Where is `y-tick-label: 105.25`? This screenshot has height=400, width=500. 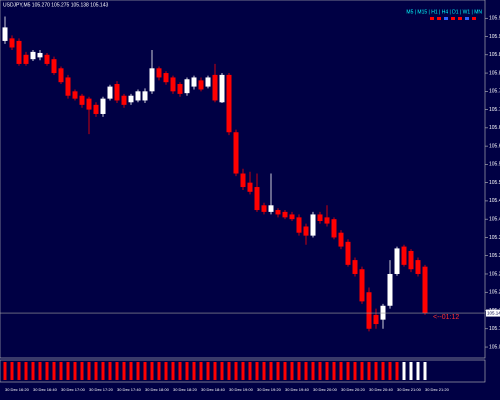 y-tick-label: 105.25 is located at coordinates (494, 274).